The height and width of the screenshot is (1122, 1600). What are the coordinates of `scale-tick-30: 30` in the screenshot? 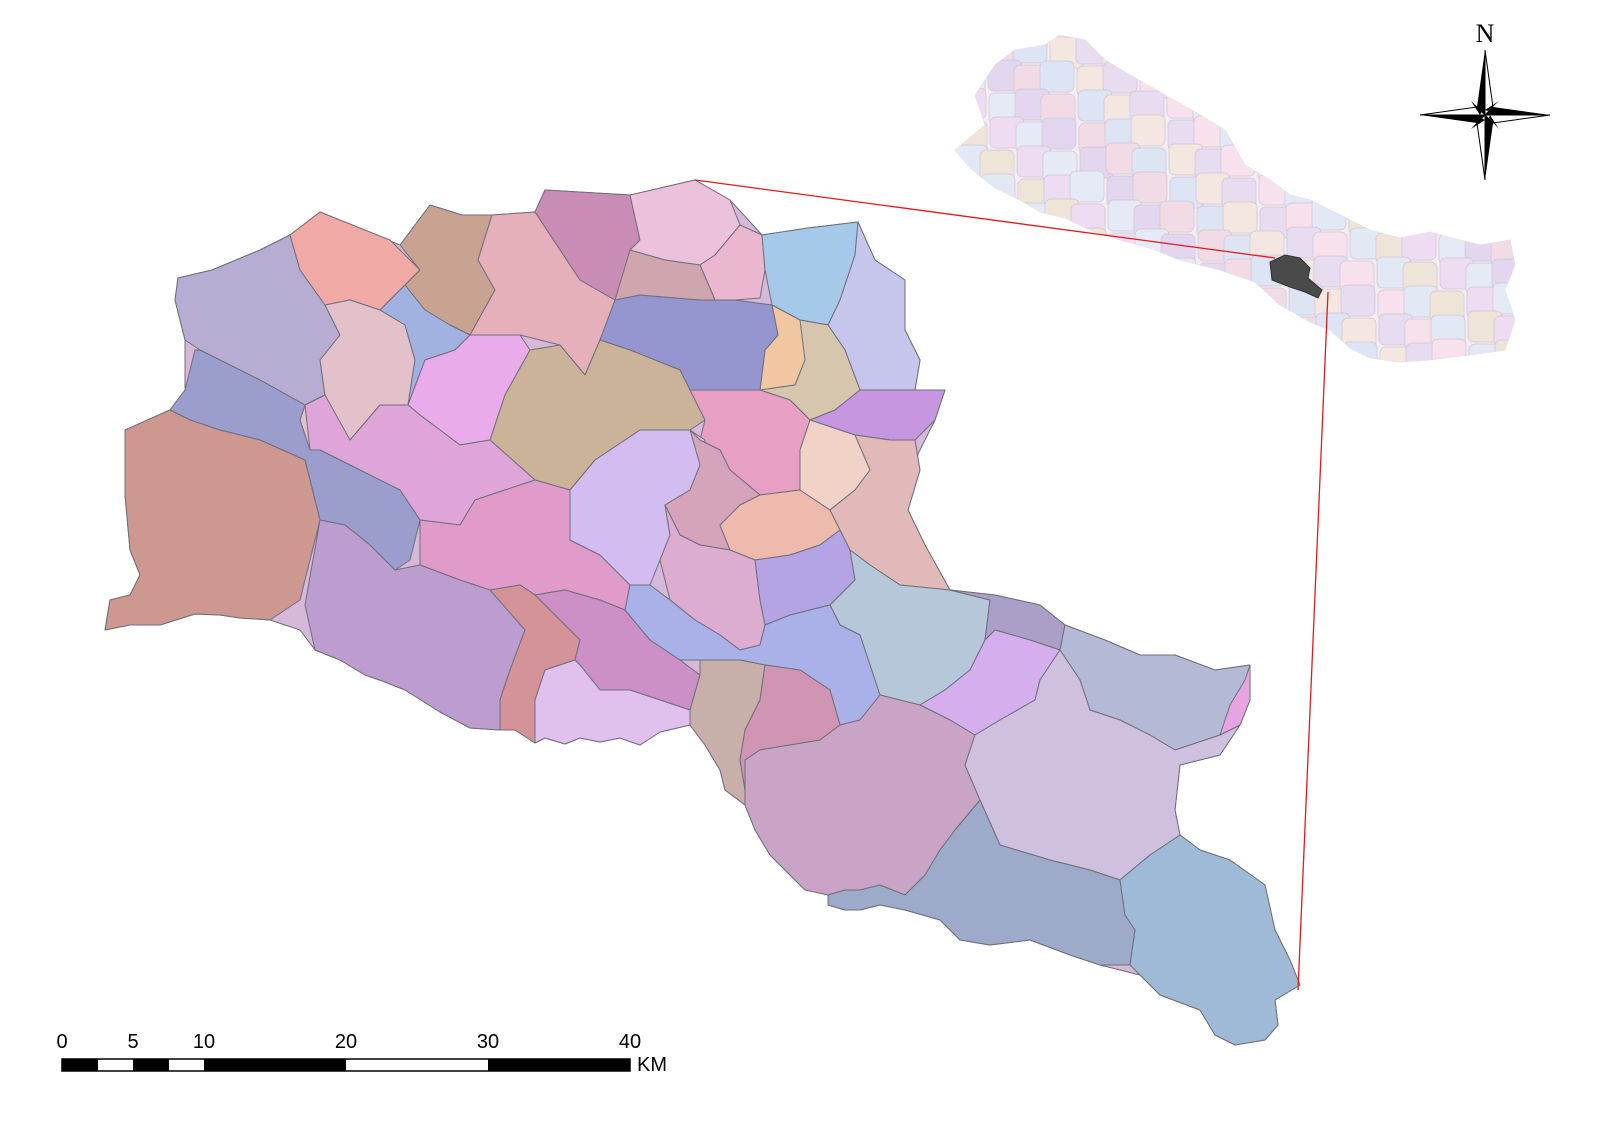 It's located at (488, 1042).